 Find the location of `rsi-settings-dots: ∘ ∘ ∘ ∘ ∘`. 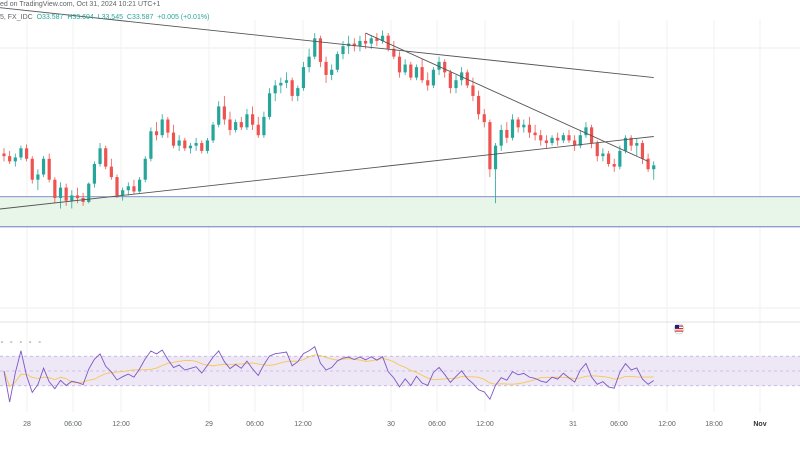

rsi-settings-dots: ∘ ∘ ∘ ∘ ∘ is located at coordinates (22, 343).